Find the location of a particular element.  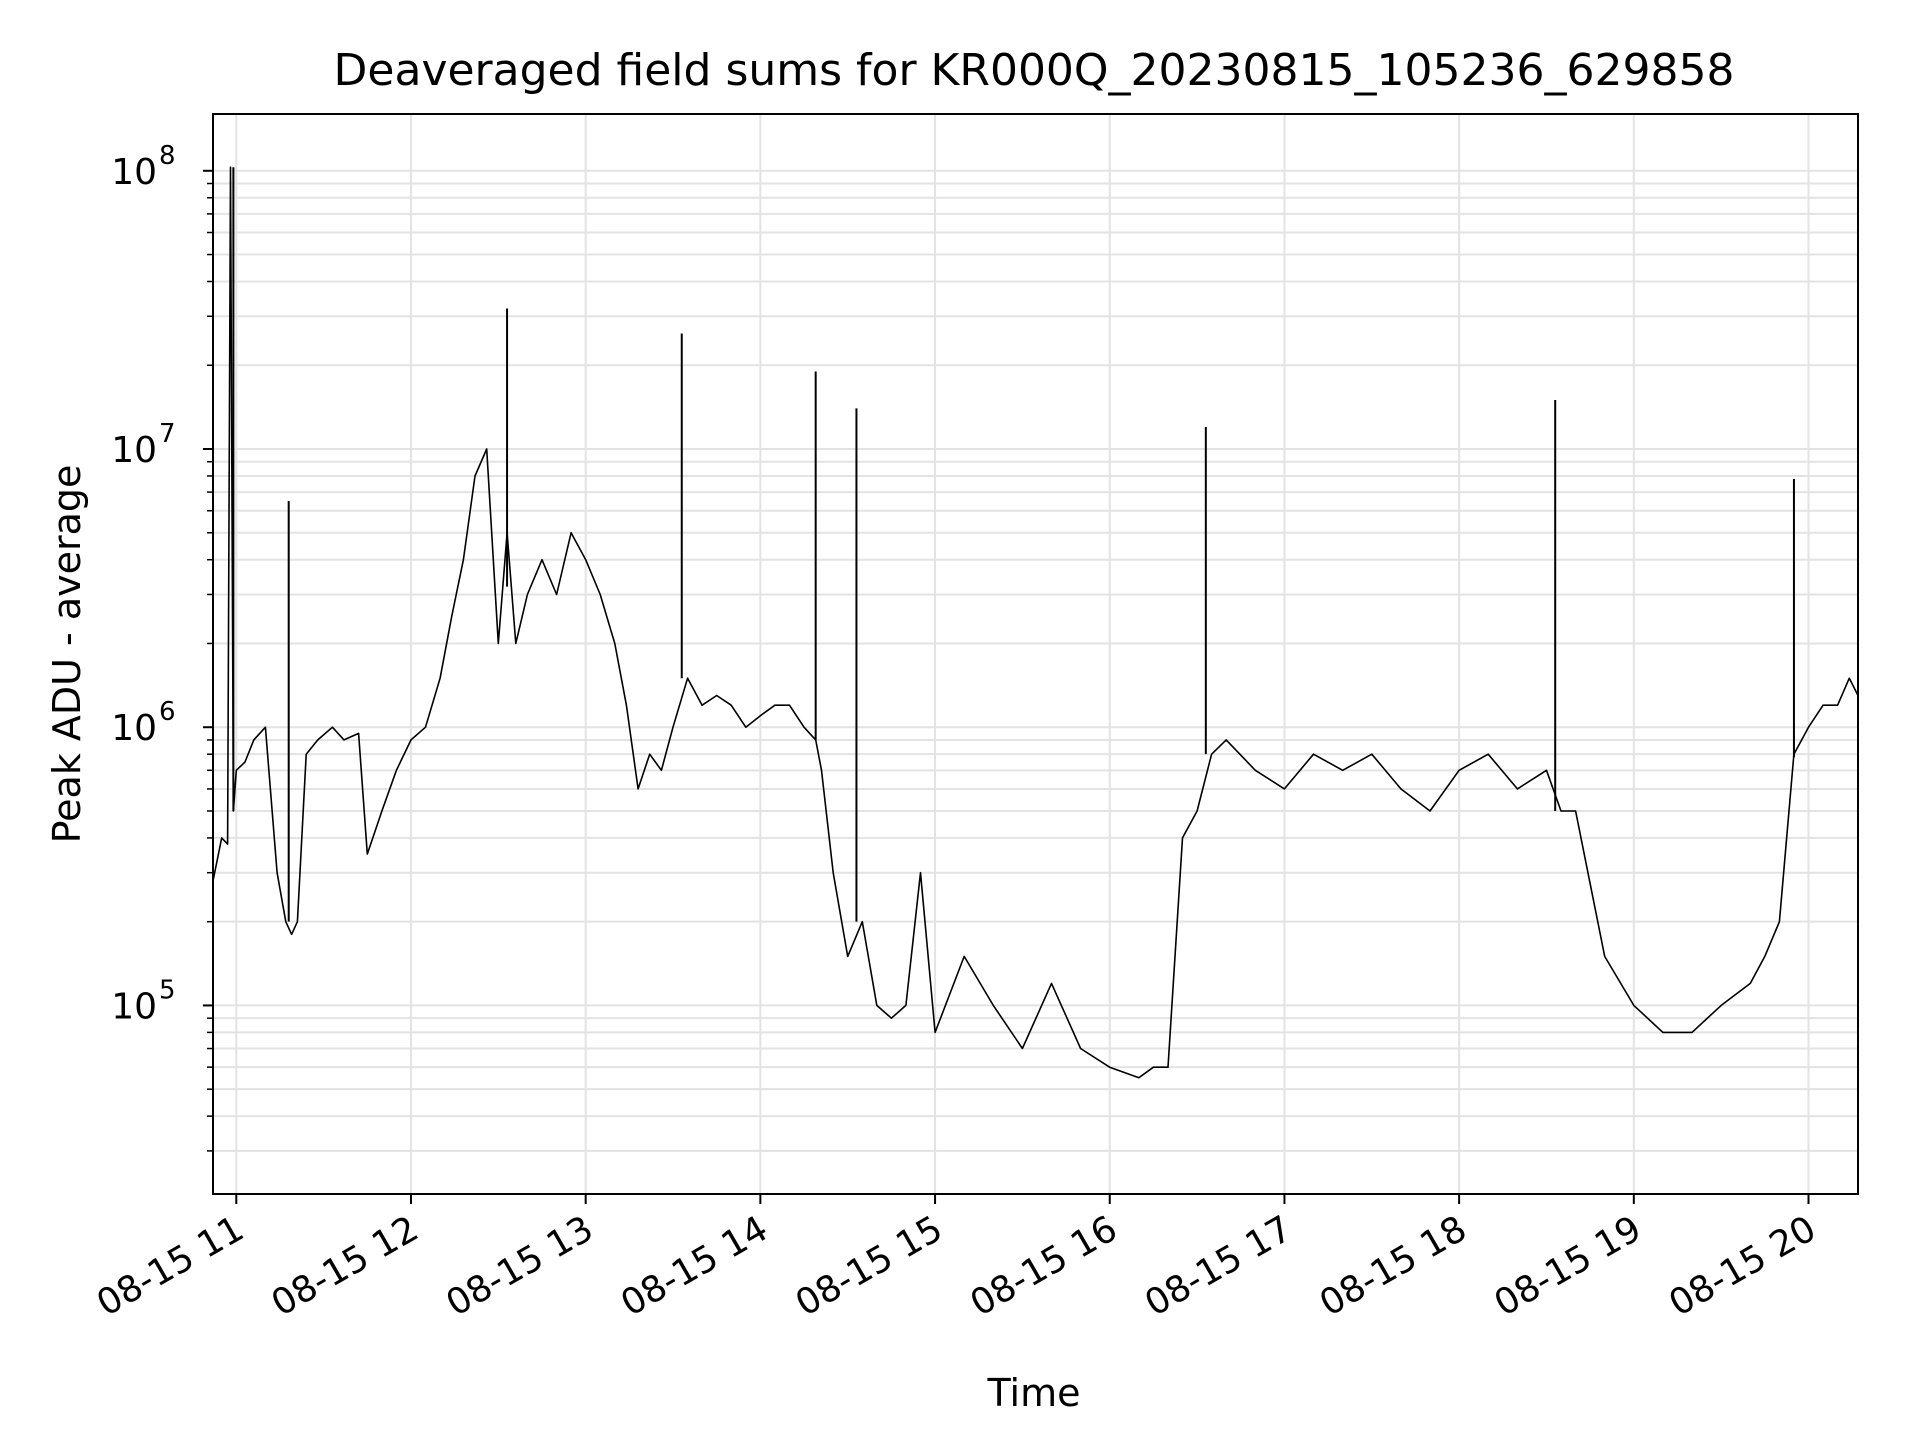

y-axis-label: Peak ADU - average is located at coordinates (67, 654).